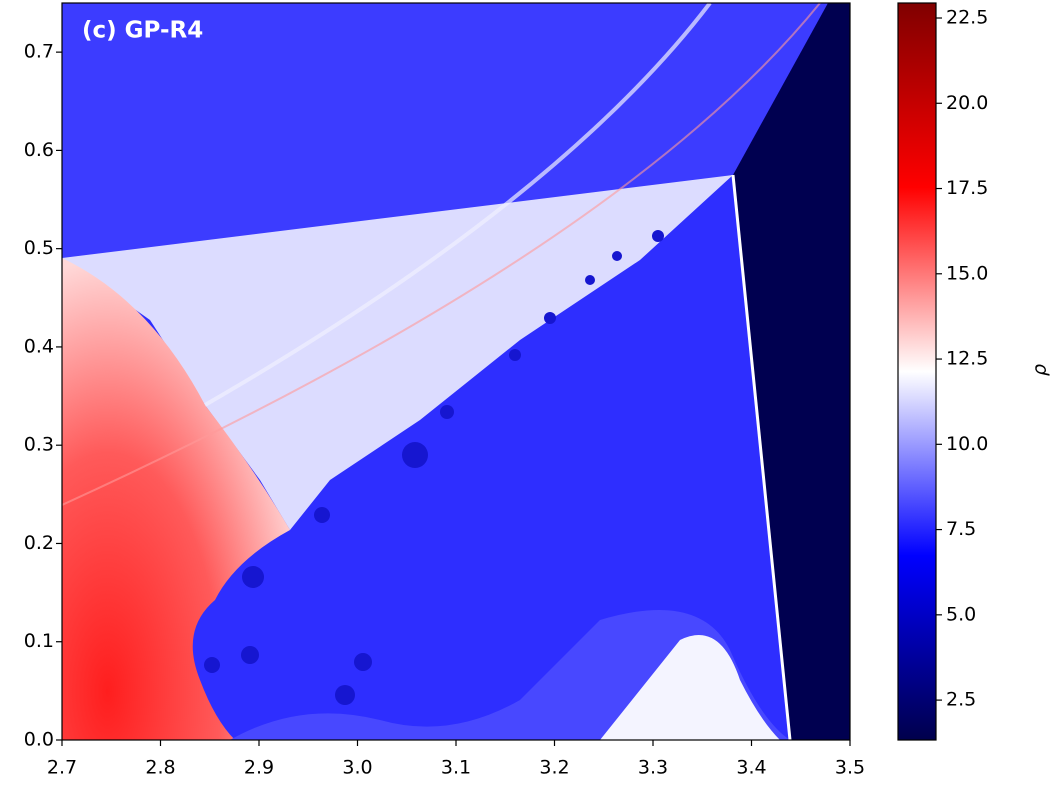 This screenshot has width=1054, height=786. Describe the element at coordinates (142, 31) in the screenshot. I see `chart-title: (c) GP-R4` at that location.